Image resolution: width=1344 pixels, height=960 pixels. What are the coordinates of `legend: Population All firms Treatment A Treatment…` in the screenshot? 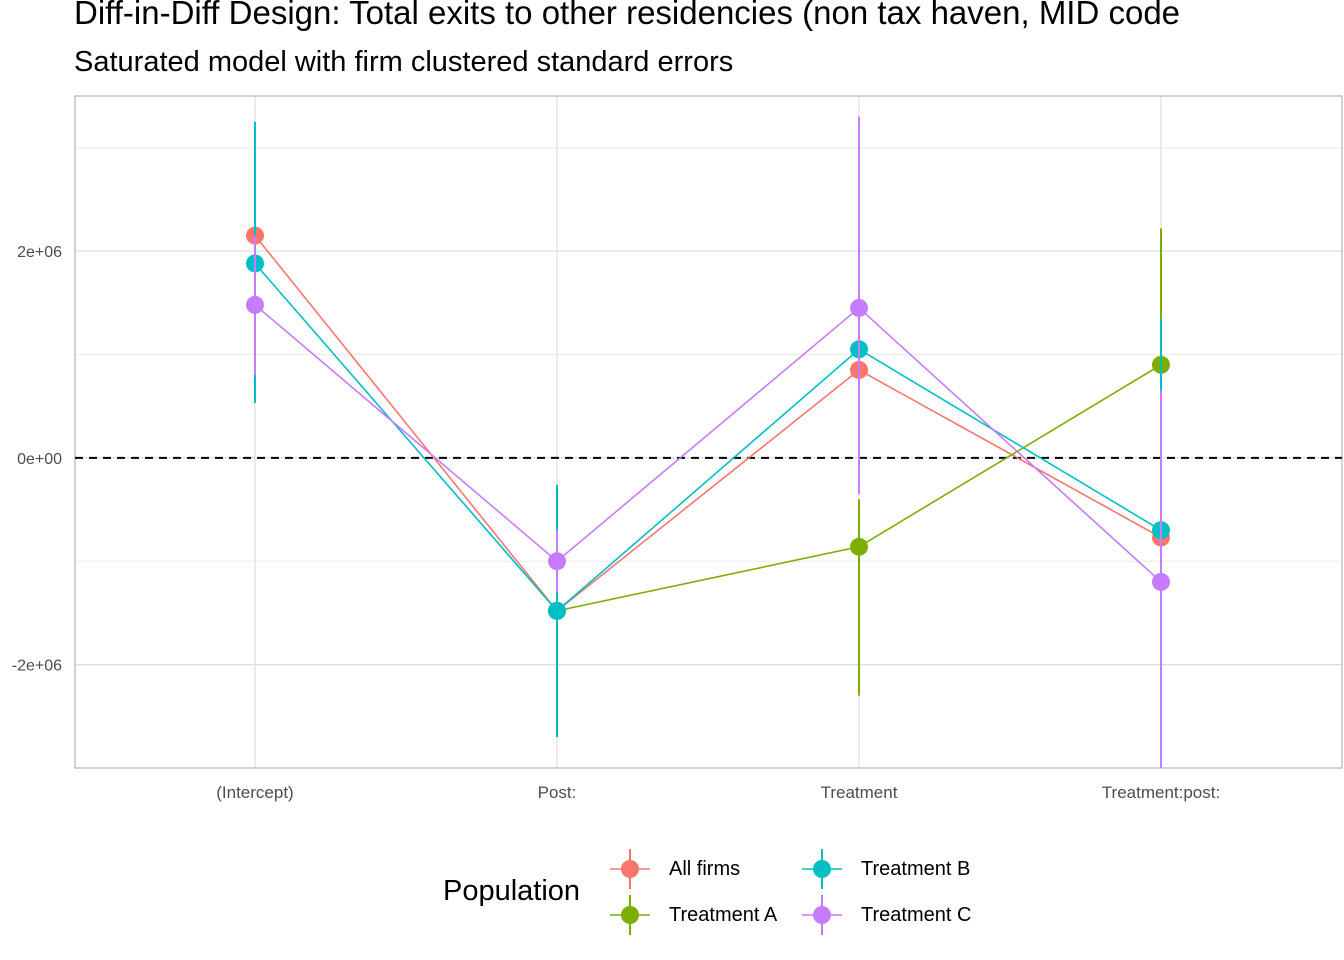 It's located at (740, 895).